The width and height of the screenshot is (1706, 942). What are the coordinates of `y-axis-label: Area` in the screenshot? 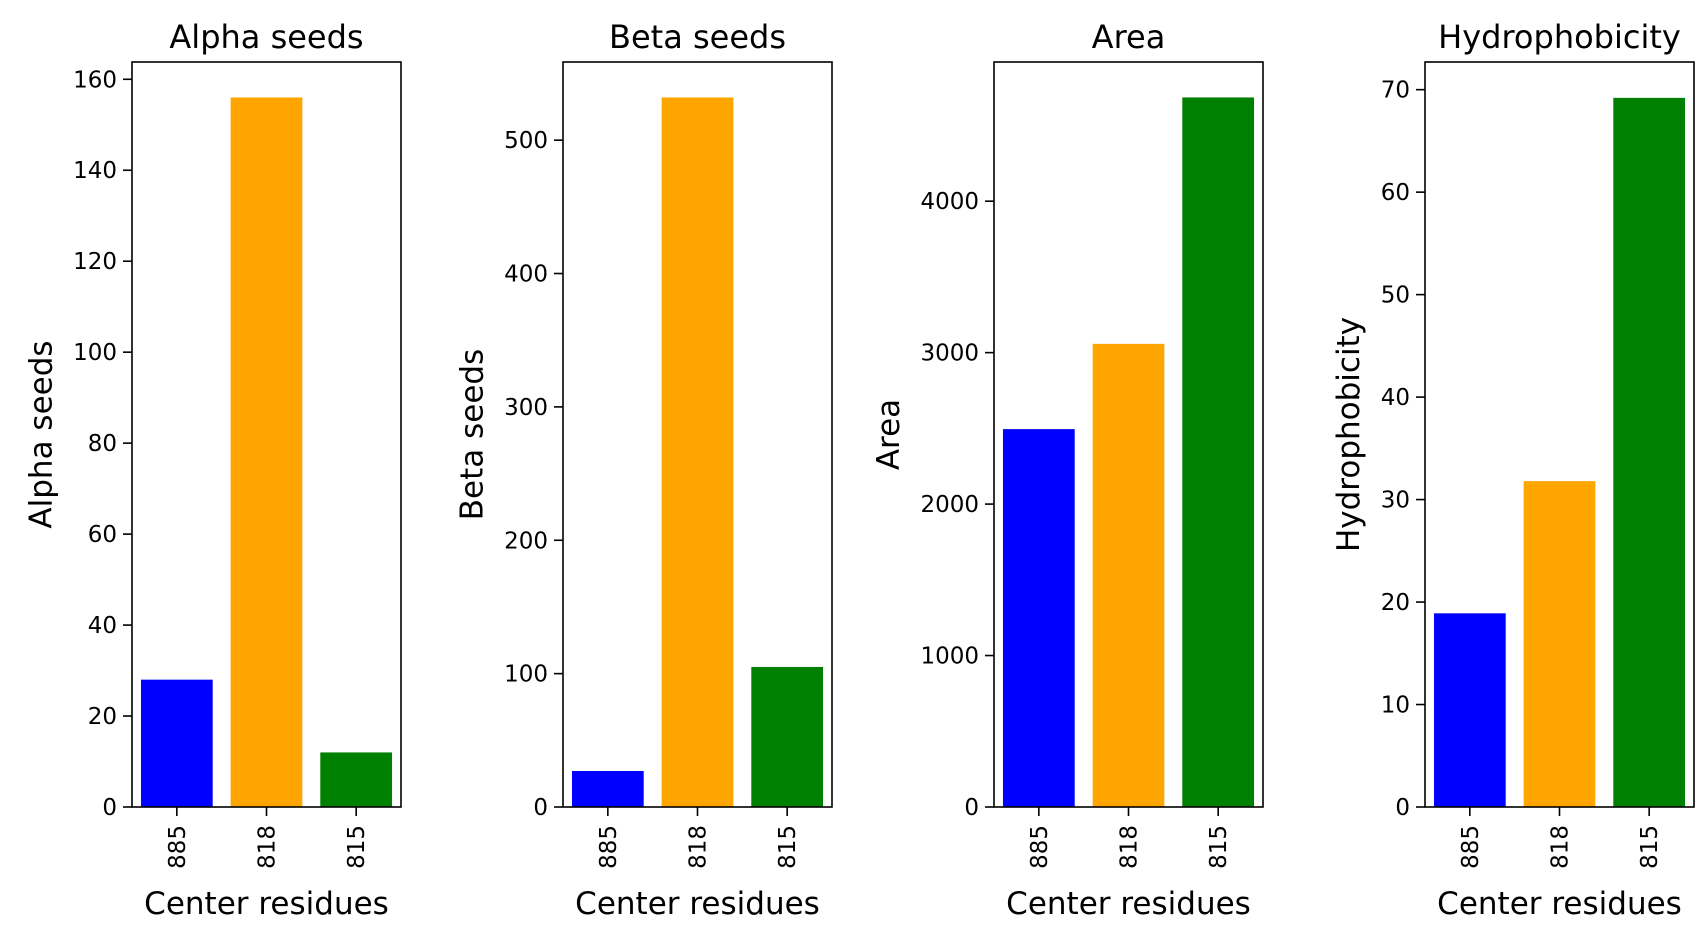 It's located at (889, 434).